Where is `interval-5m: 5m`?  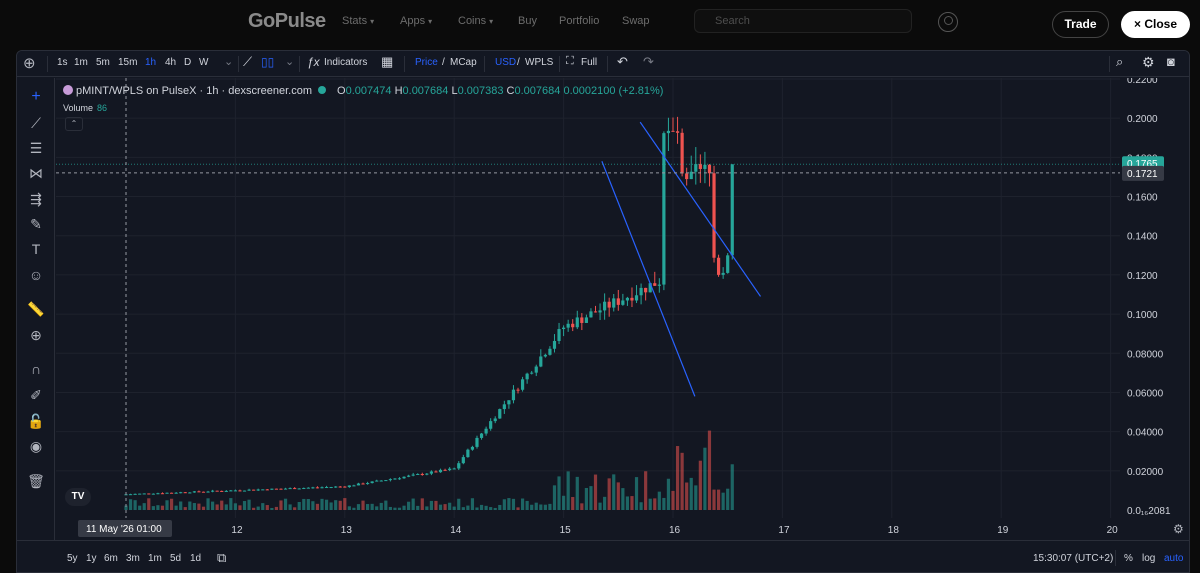
interval-5m: 5m is located at coordinates (103, 62).